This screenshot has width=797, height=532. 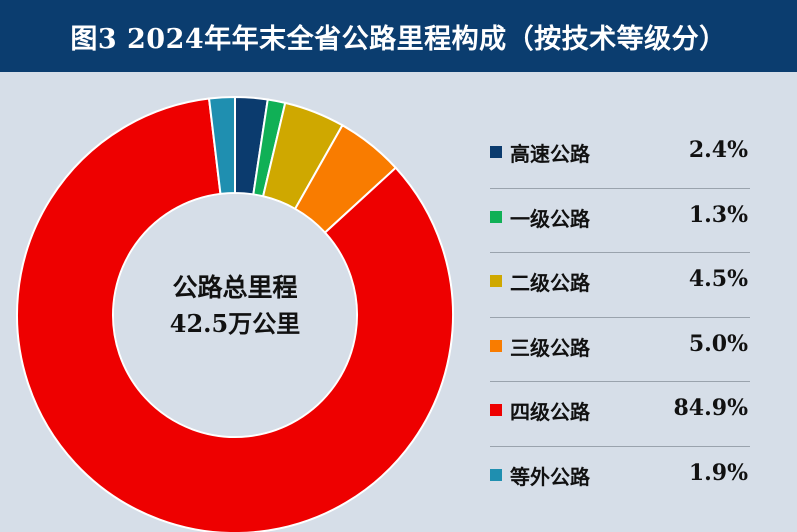 What do you see at coordinates (550, 218) in the screenshot?
I see `legend-label: 一级公路` at bounding box center [550, 218].